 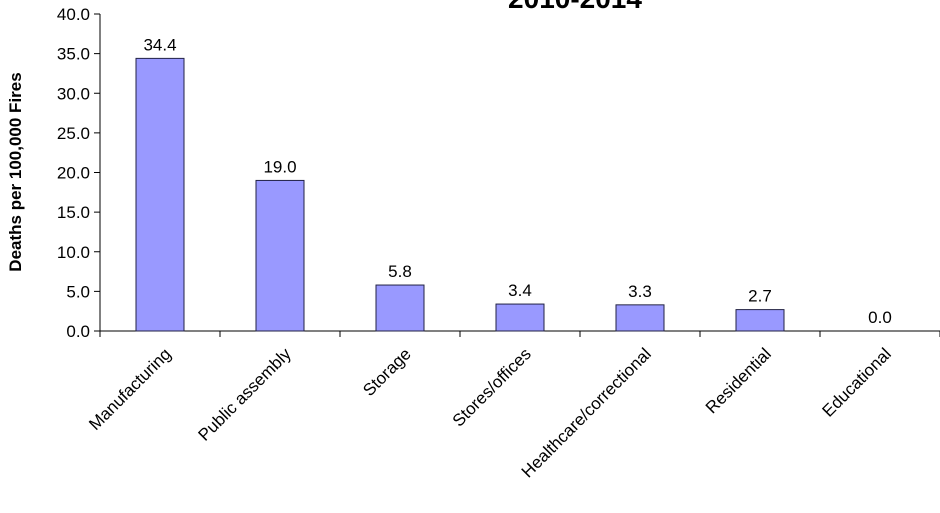 I want to click on data-label: 3.4, so click(x=520, y=290).